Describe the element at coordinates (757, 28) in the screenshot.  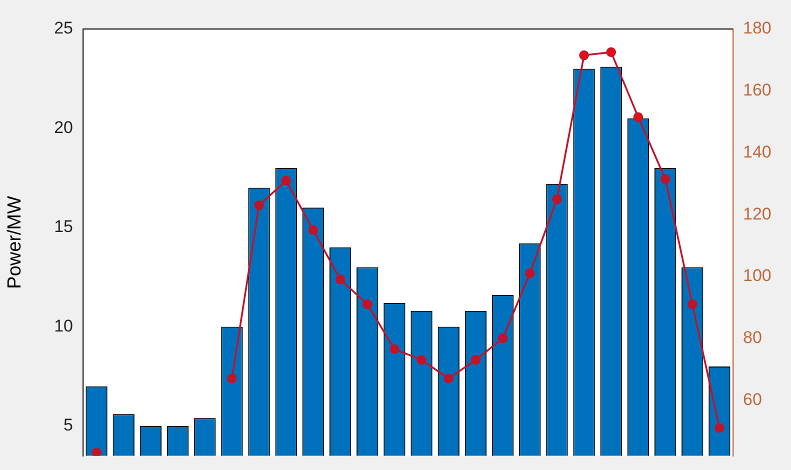
I see `y2-tick-label: 180` at that location.